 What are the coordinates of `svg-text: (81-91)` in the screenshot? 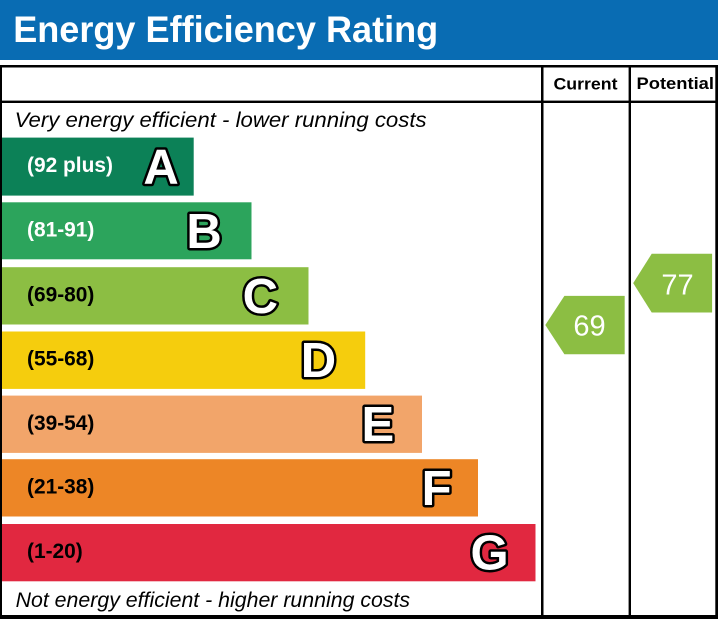 It's located at (60, 229).